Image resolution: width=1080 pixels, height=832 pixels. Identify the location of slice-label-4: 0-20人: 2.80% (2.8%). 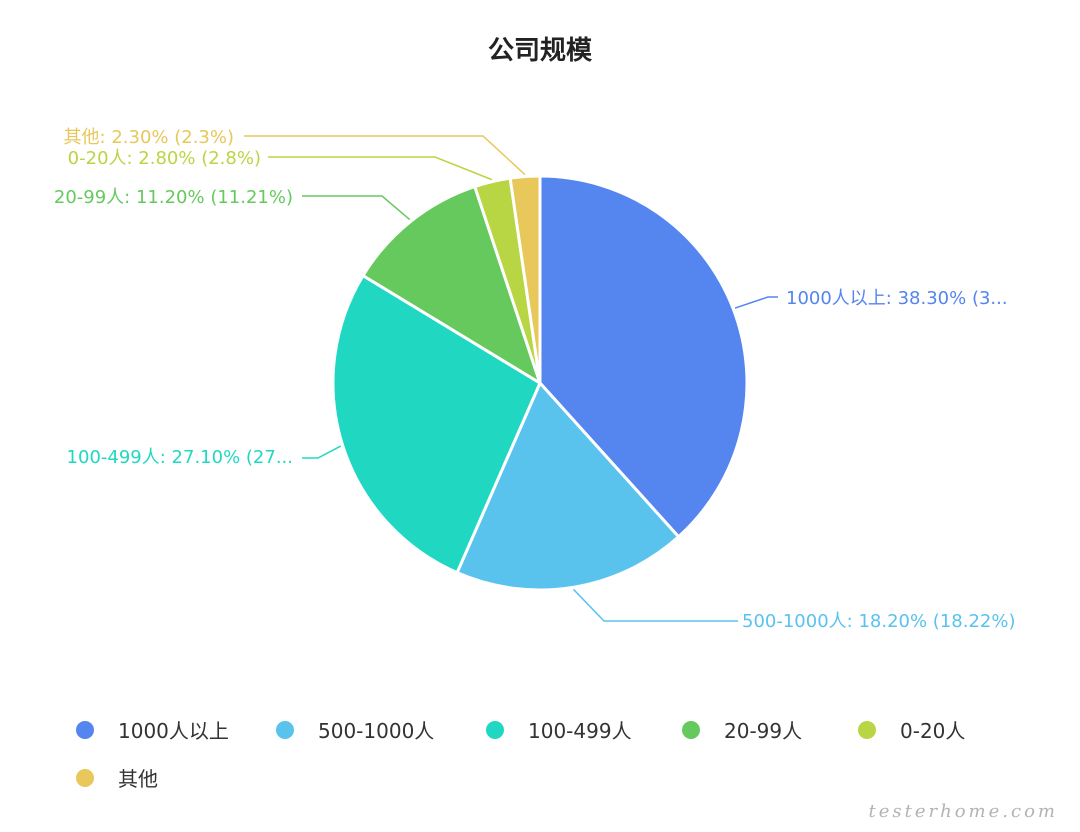
(164, 158).